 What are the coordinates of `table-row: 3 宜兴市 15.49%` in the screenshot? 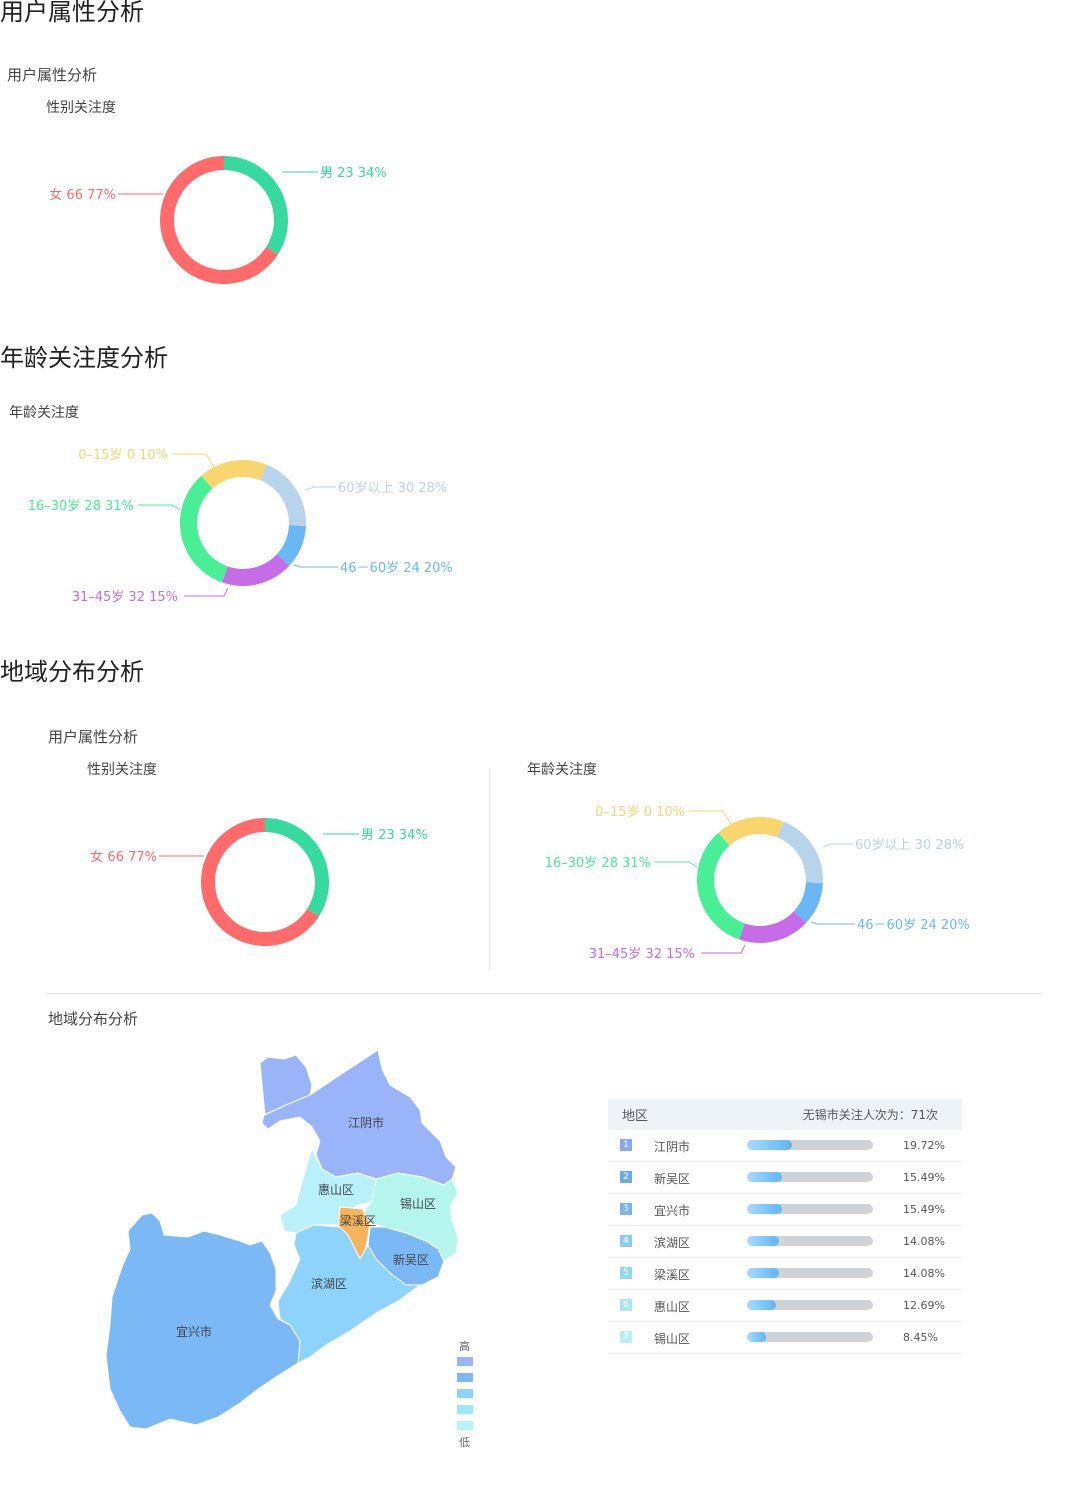 It's located at (785, 1210).